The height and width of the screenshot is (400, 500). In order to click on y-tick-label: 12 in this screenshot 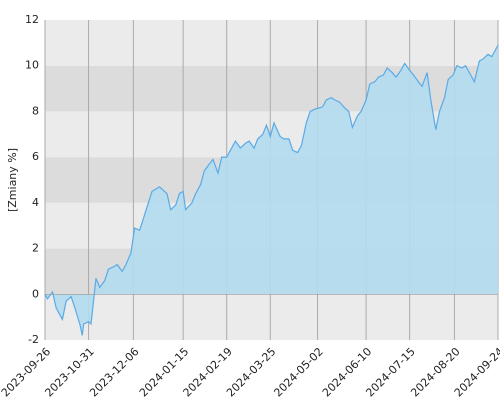, I will do `click(32, 19)`.